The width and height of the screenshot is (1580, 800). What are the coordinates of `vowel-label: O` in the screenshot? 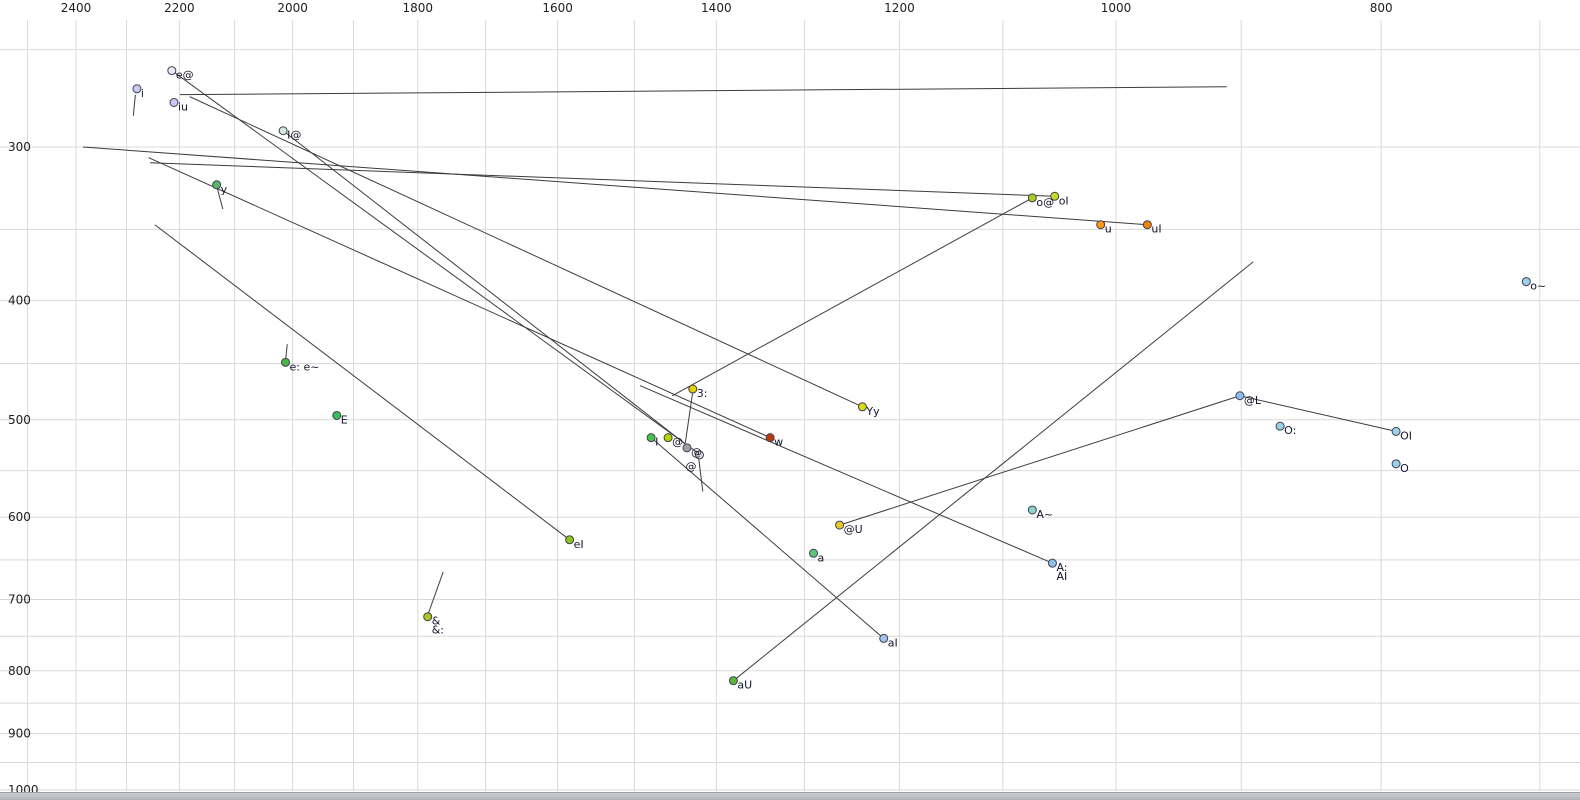 It's located at (1404, 468).